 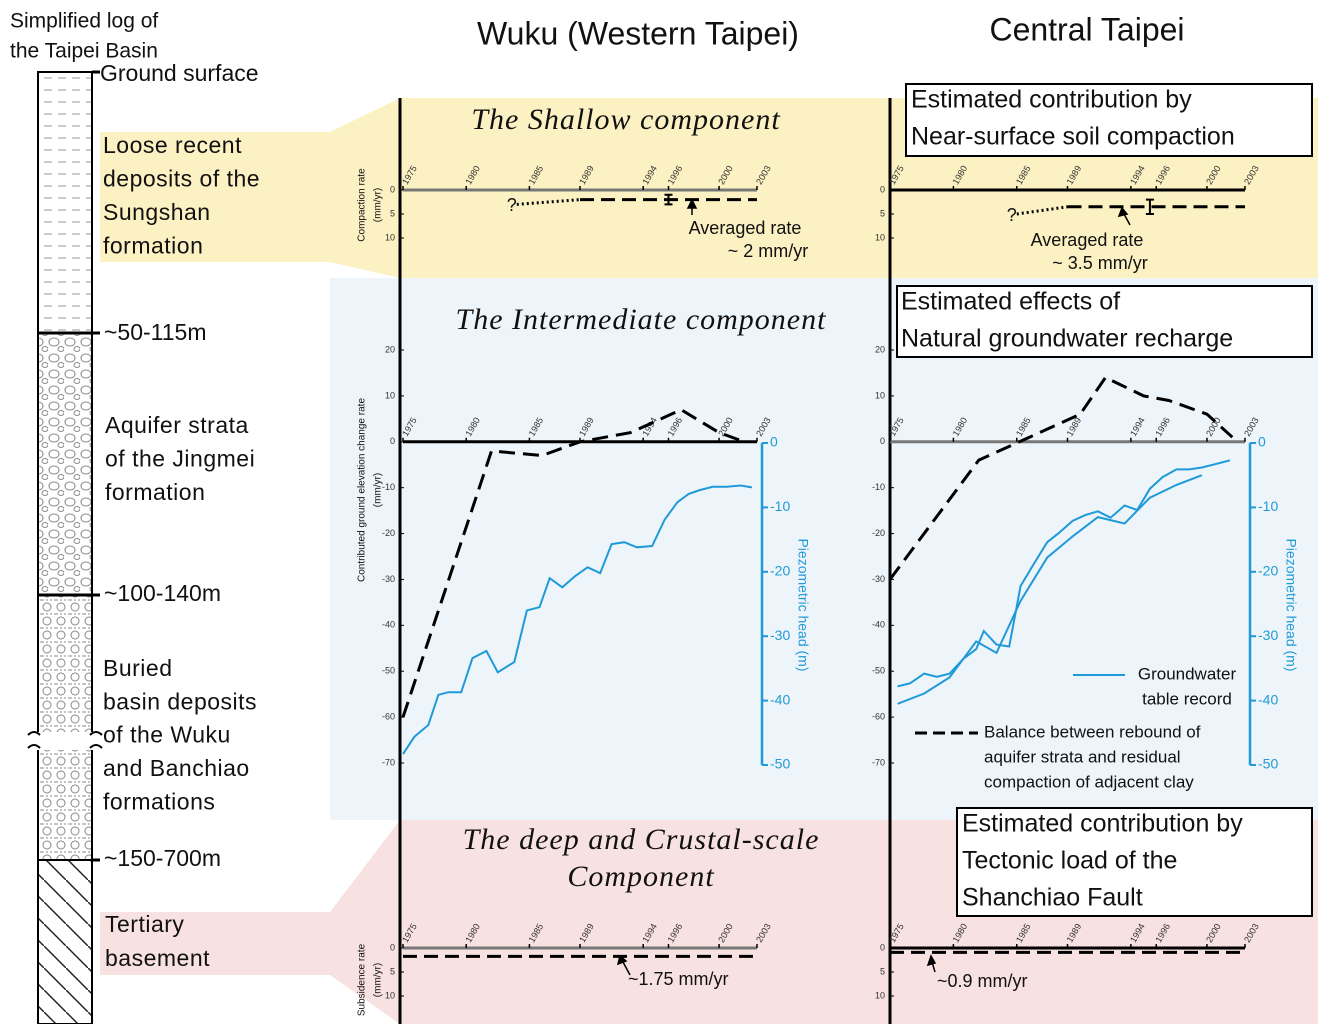 I want to click on formation-label: Sungshan, so click(x=157, y=212).